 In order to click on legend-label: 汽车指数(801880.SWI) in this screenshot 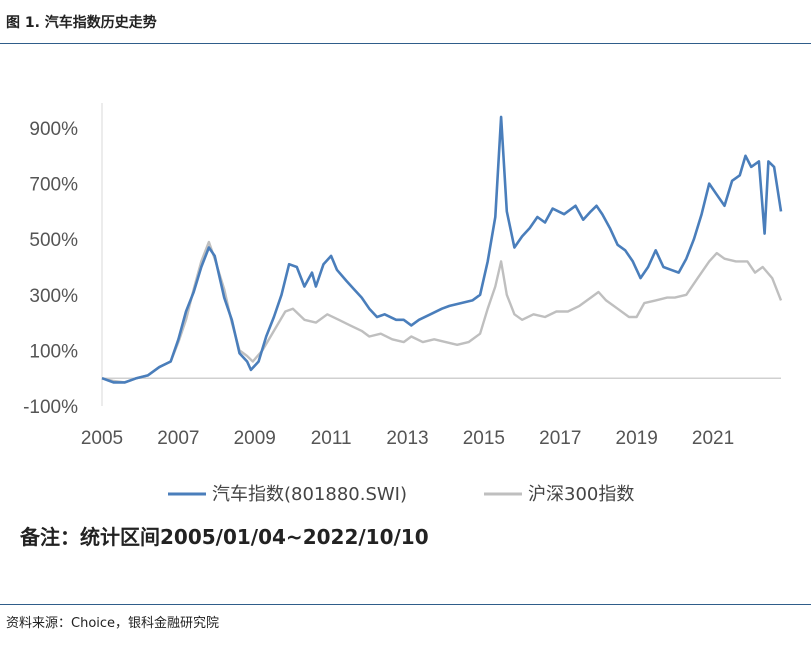, I will do `click(309, 494)`.